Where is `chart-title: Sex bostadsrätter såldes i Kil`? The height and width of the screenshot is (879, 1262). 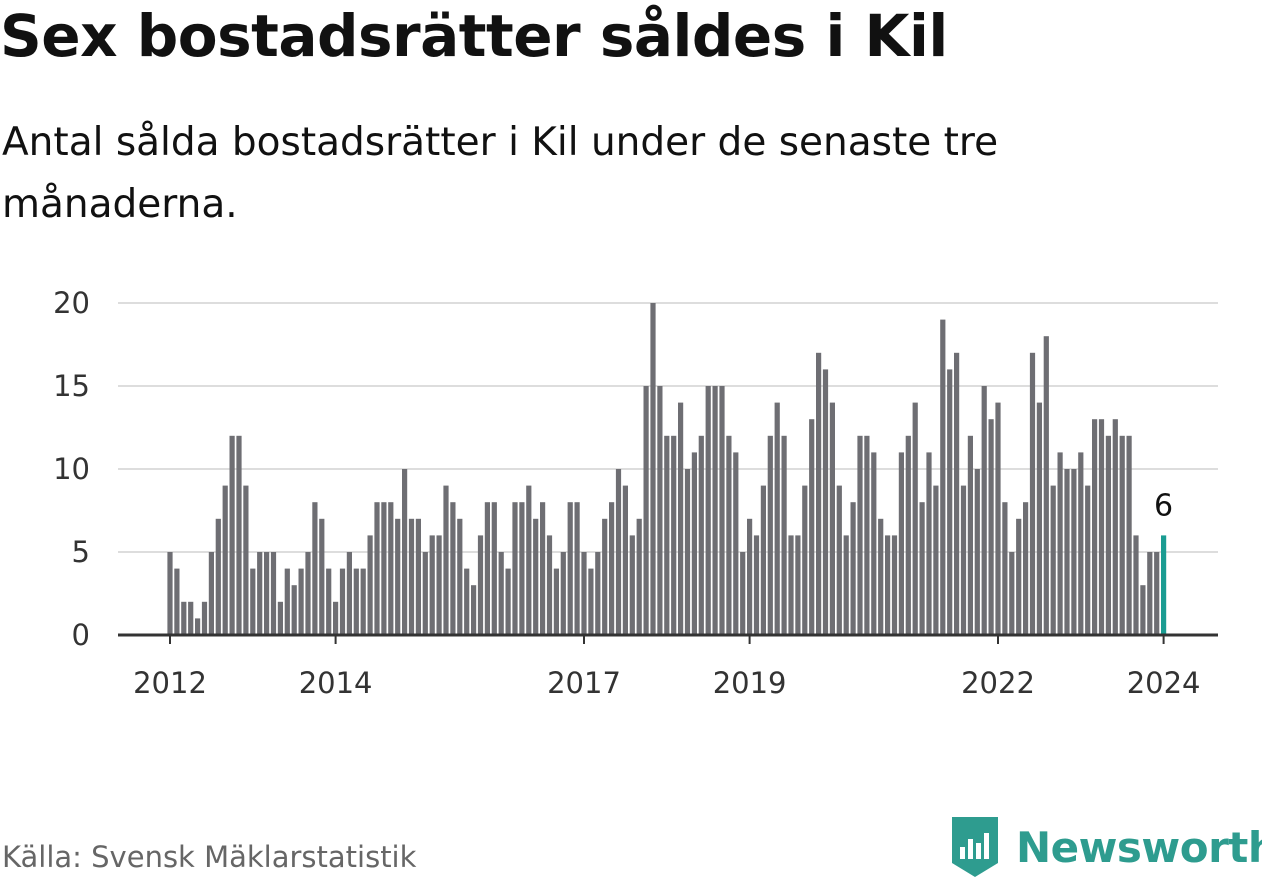
chart-title: Sex bostadsrätter såldes i Kil is located at coordinates (474, 36).